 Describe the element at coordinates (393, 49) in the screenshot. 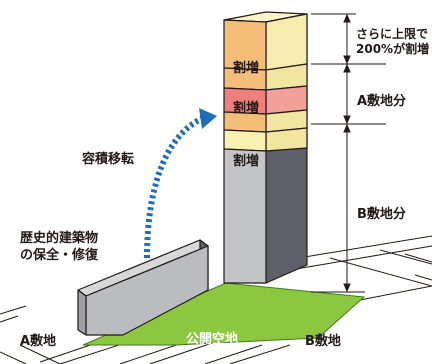

I see `upper-note-line2: 200%が割増` at that location.